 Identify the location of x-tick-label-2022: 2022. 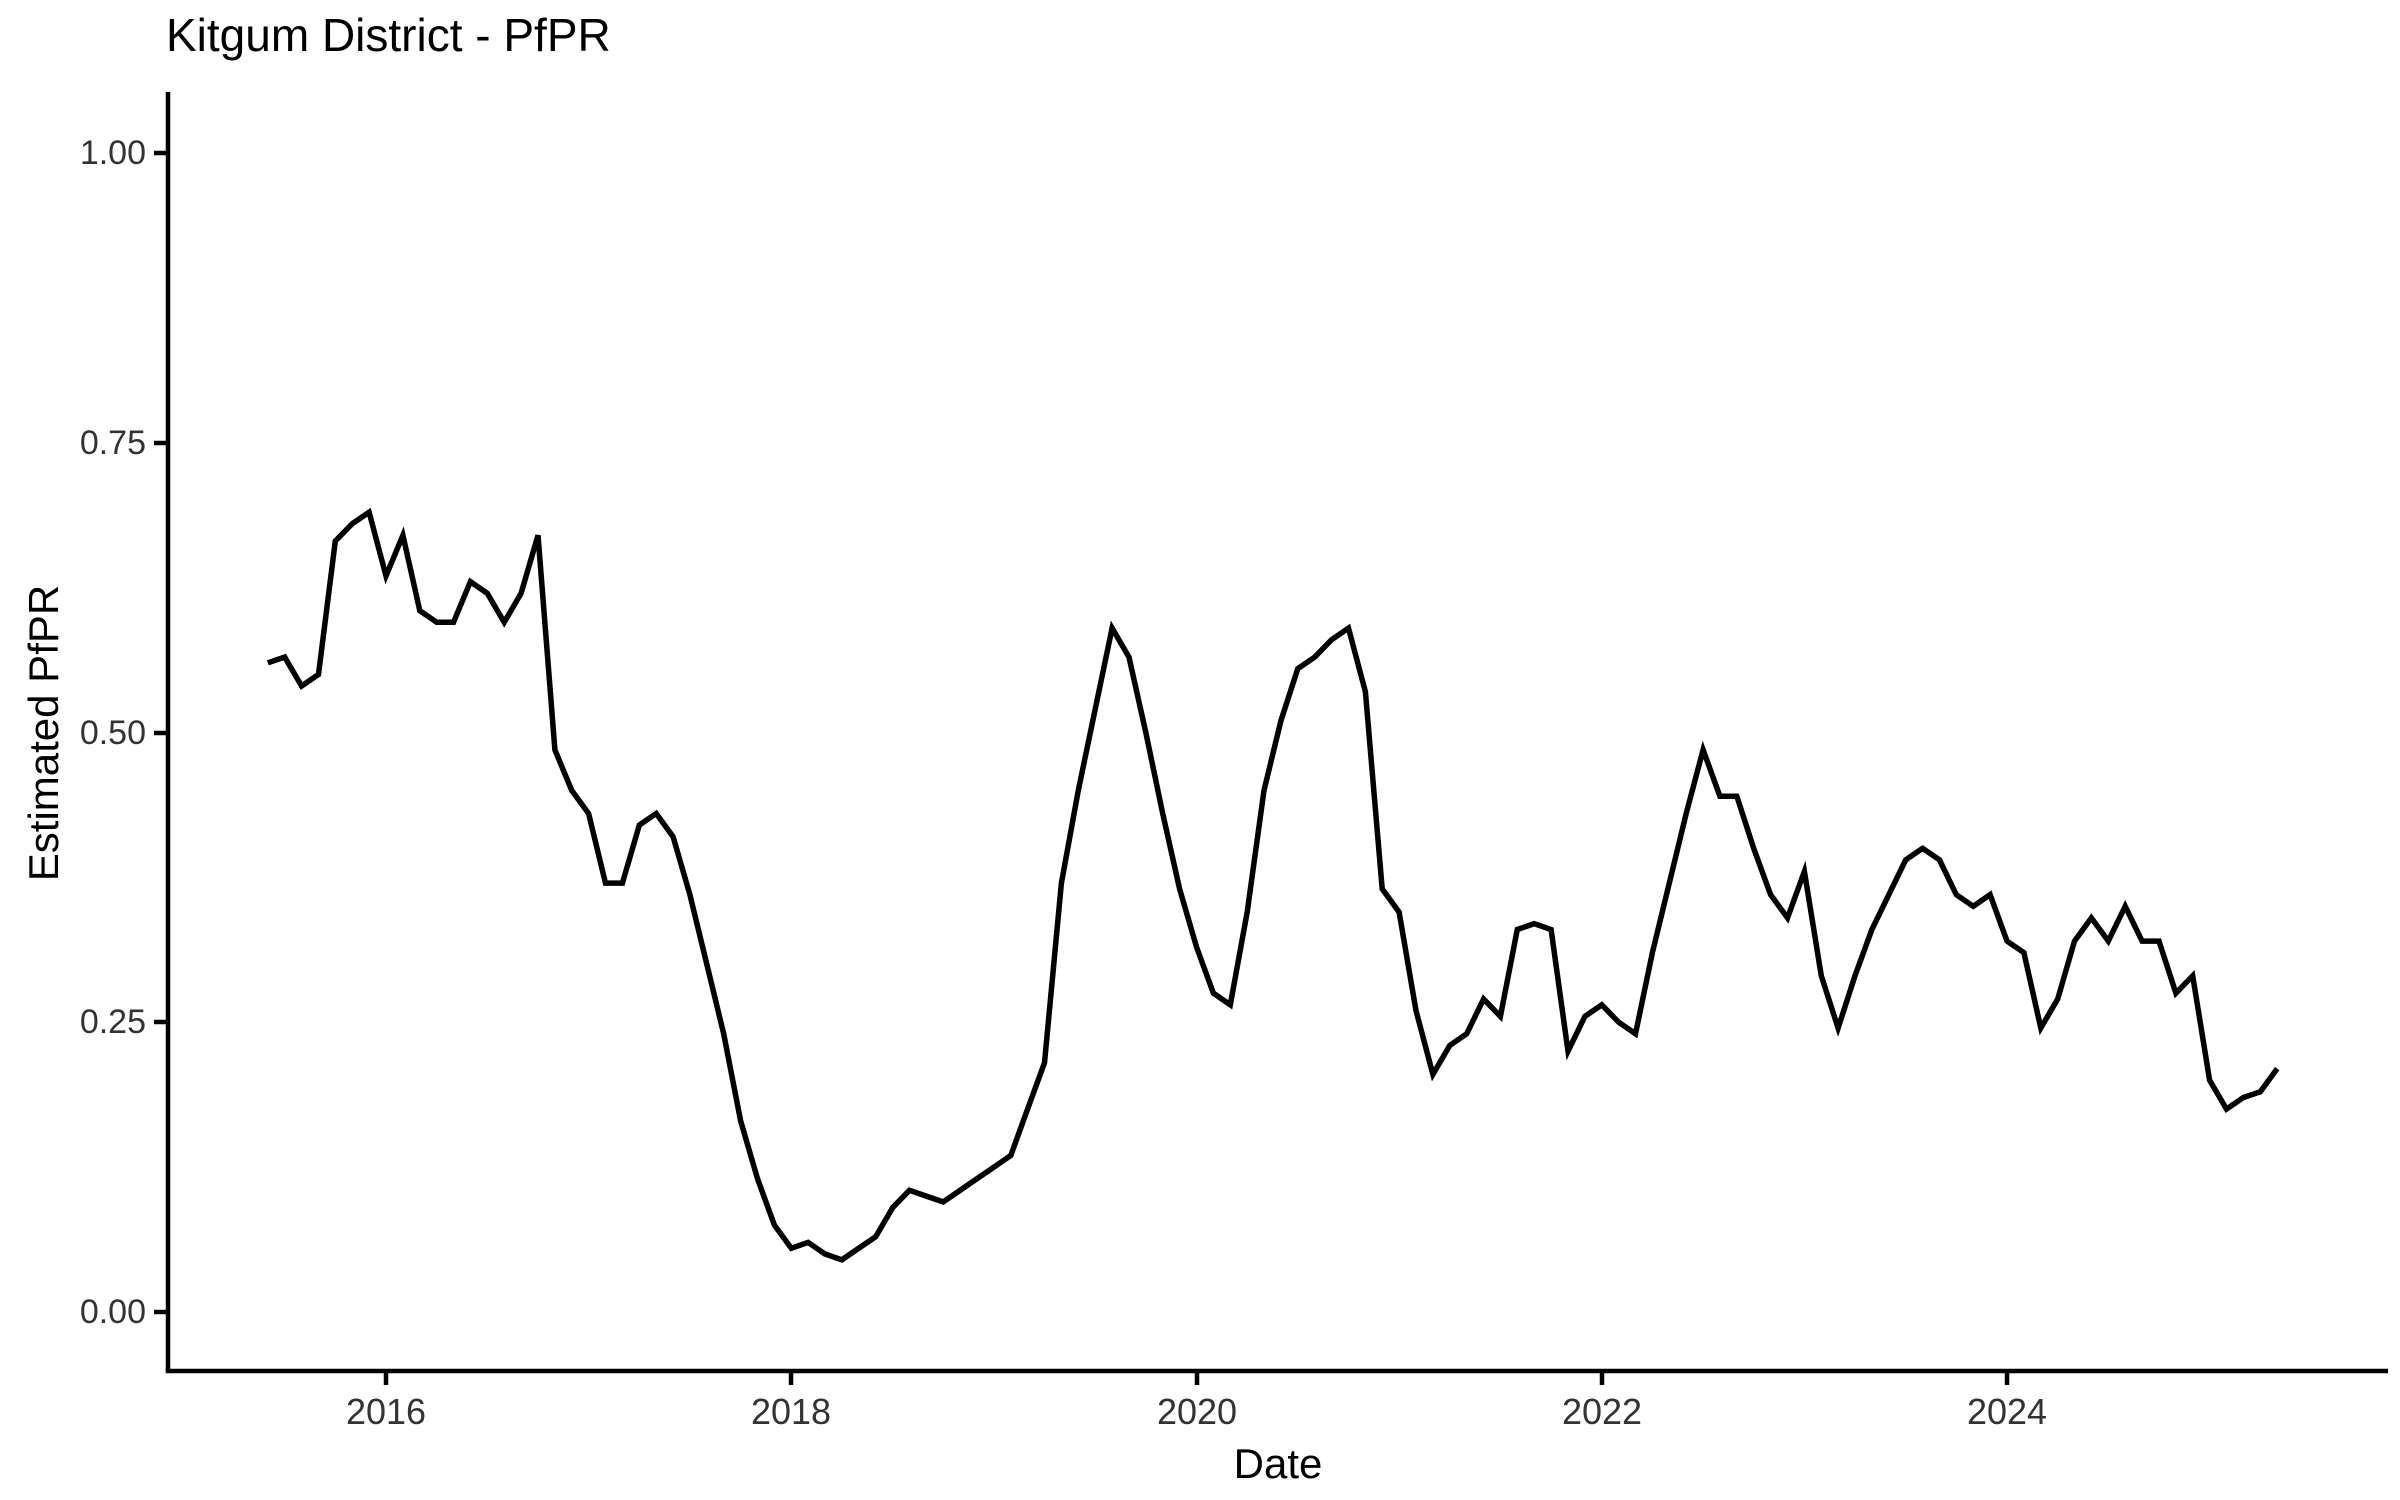
(1602, 1411).